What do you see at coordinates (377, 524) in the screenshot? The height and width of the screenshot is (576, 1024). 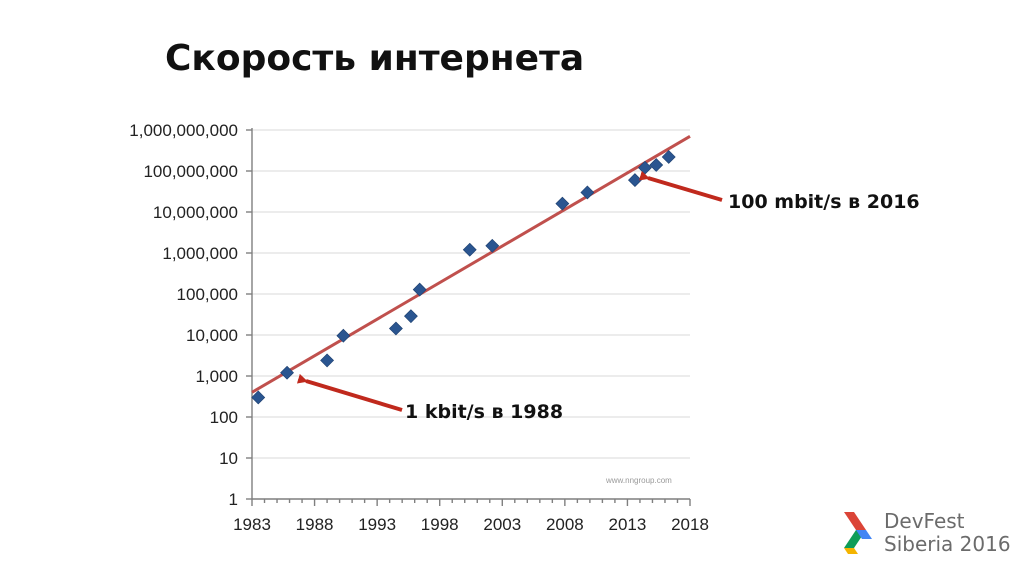 I see `x-tick-label: 1993` at bounding box center [377, 524].